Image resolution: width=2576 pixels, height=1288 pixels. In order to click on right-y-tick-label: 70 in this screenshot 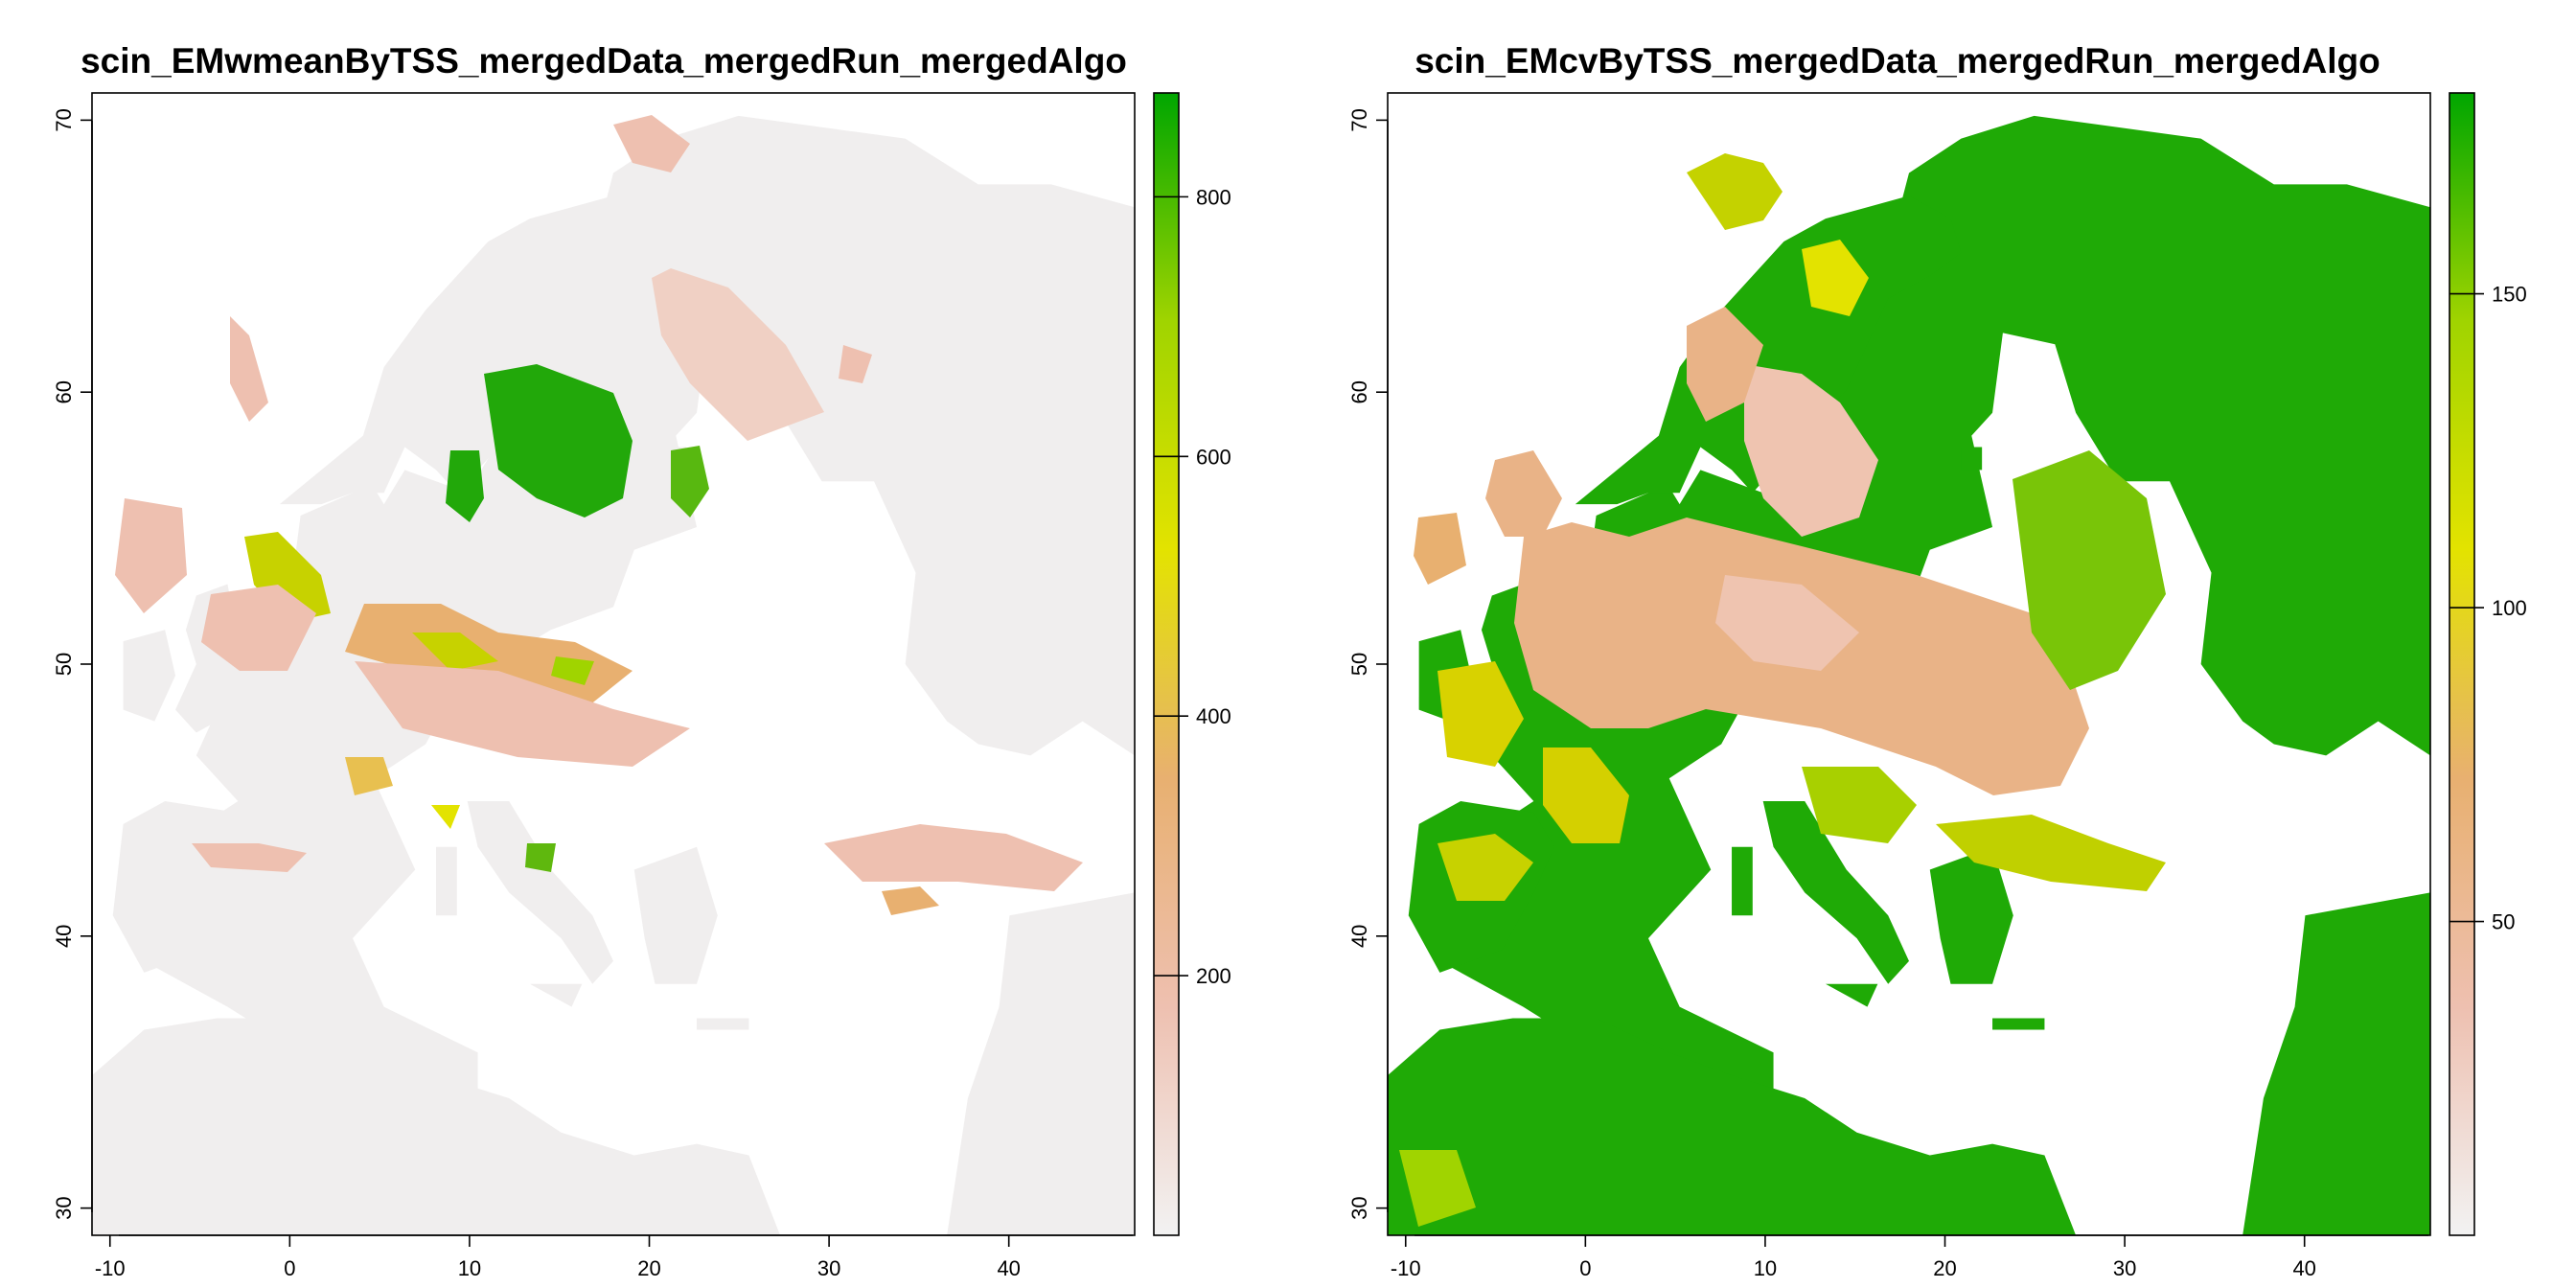, I will do `click(1359, 120)`.